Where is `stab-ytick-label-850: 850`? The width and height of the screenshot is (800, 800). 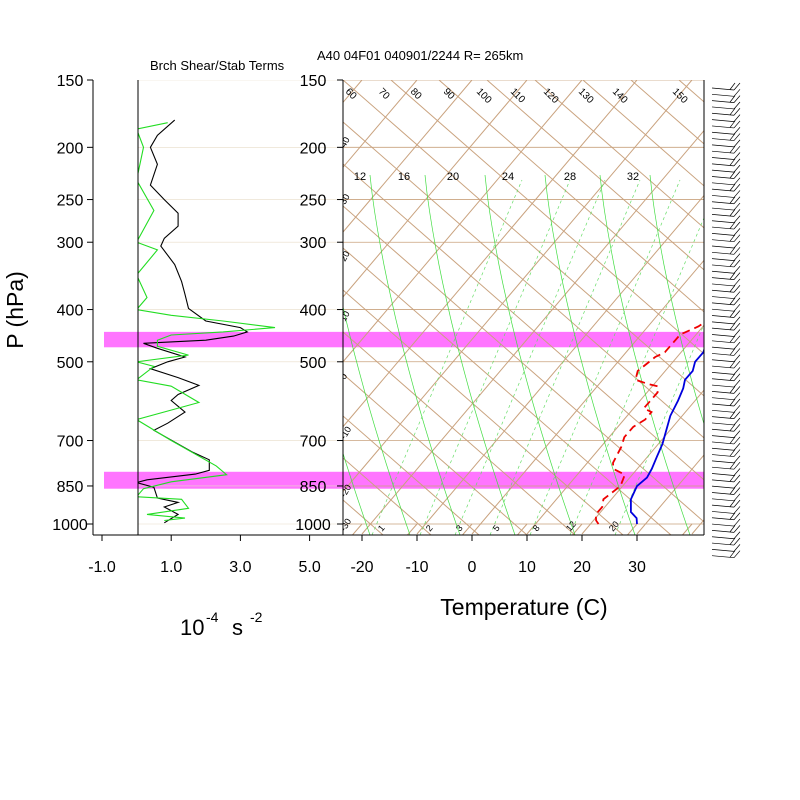 stab-ytick-label-850: 850 is located at coordinates (70, 487).